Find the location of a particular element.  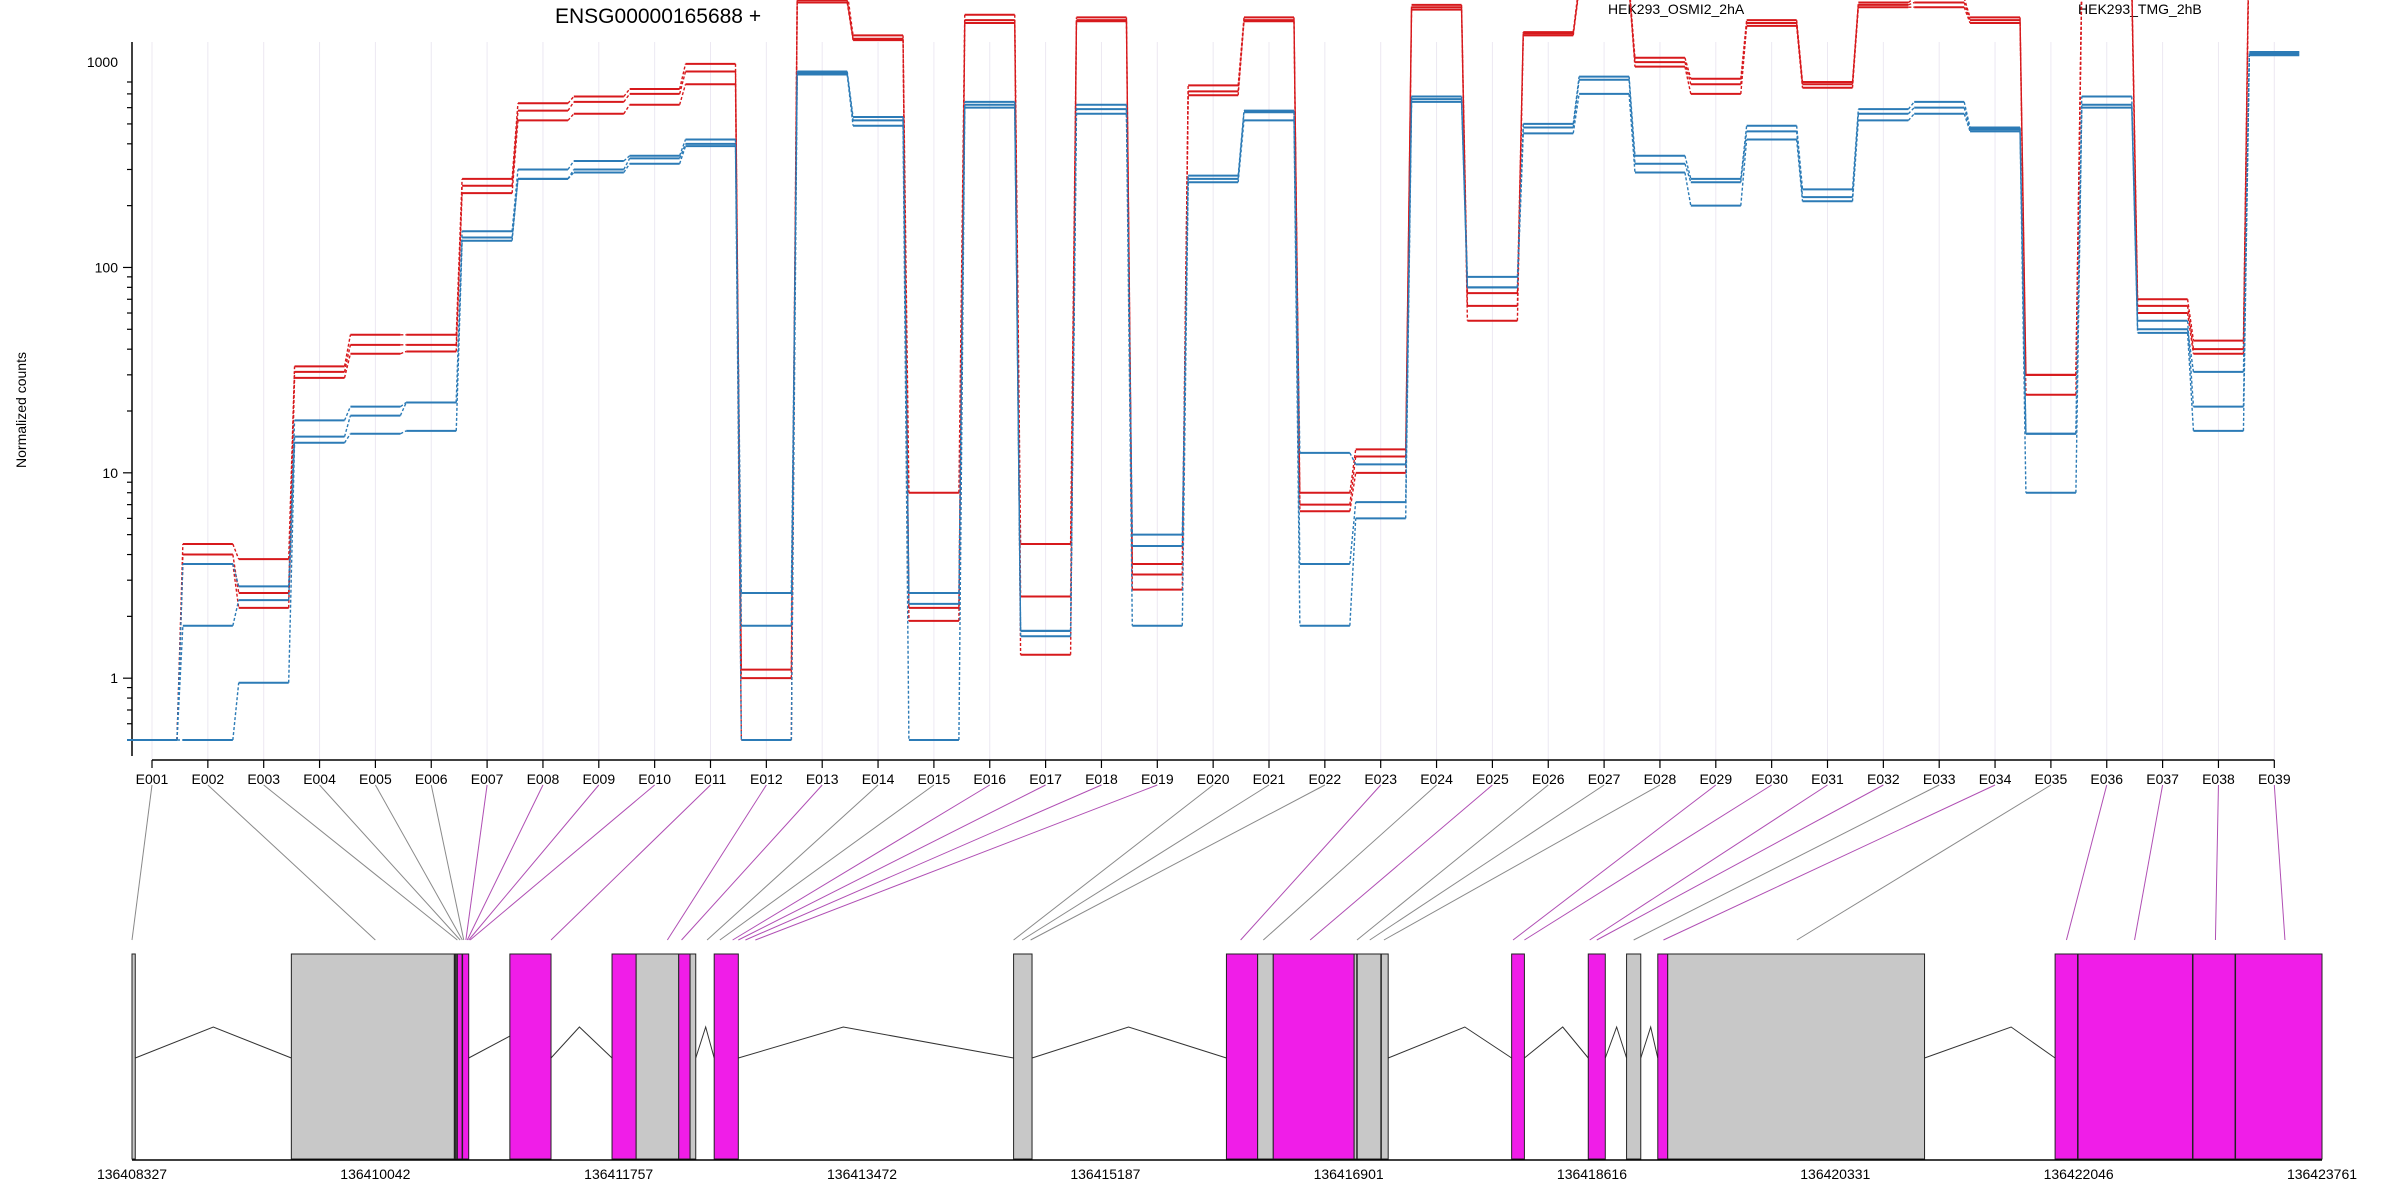

x-tick-label: E038 is located at coordinates (2218, 779).